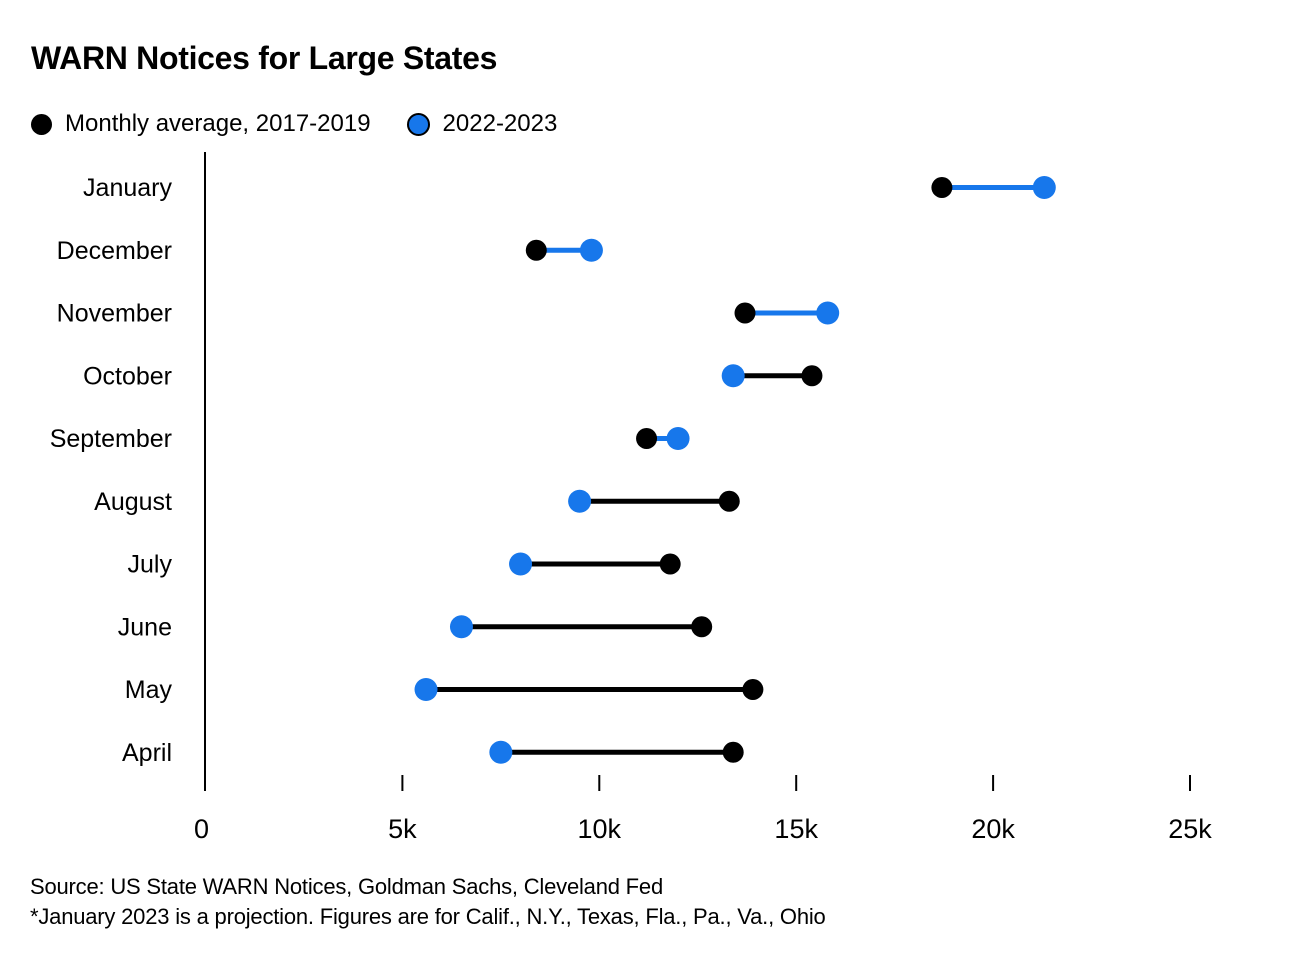 This screenshot has width=1296, height=956. I want to click on month-label: September, so click(111, 439).